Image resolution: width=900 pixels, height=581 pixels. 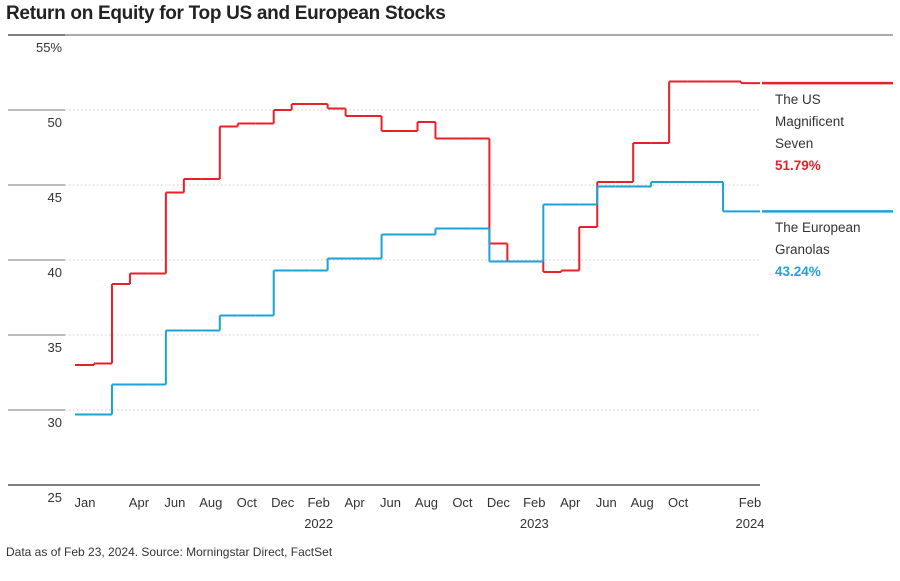 I want to click on x-year-label: 2023, so click(x=534, y=523).